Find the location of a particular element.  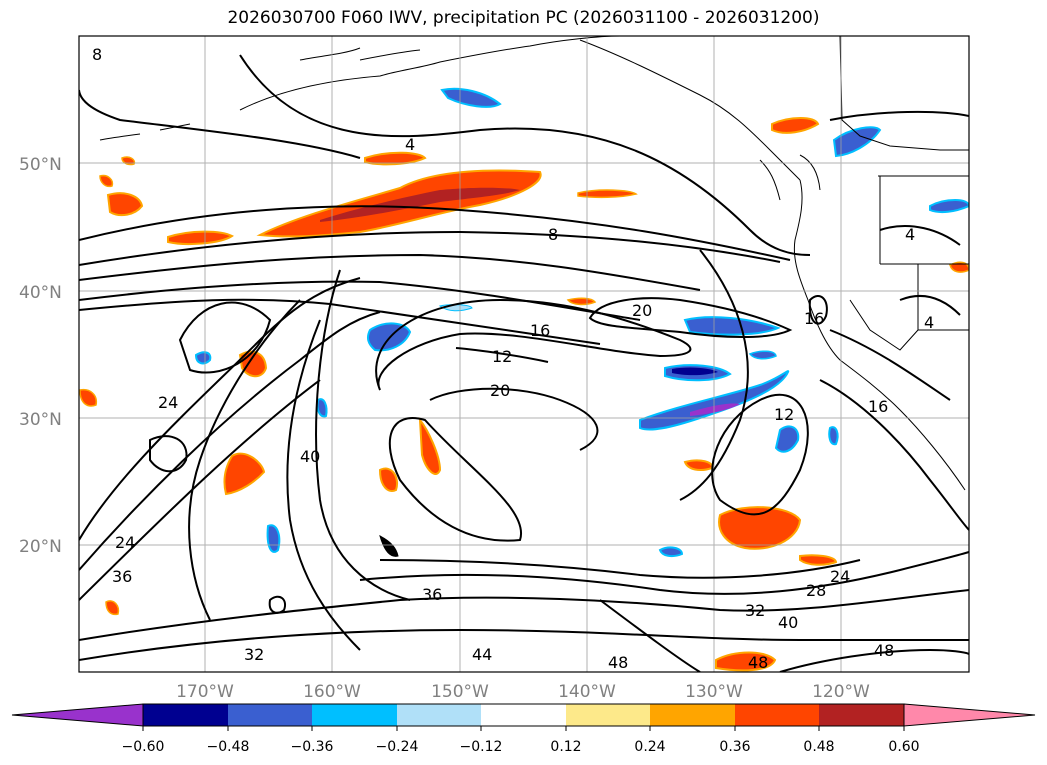

lon-label: 120°W is located at coordinates (841, 692).